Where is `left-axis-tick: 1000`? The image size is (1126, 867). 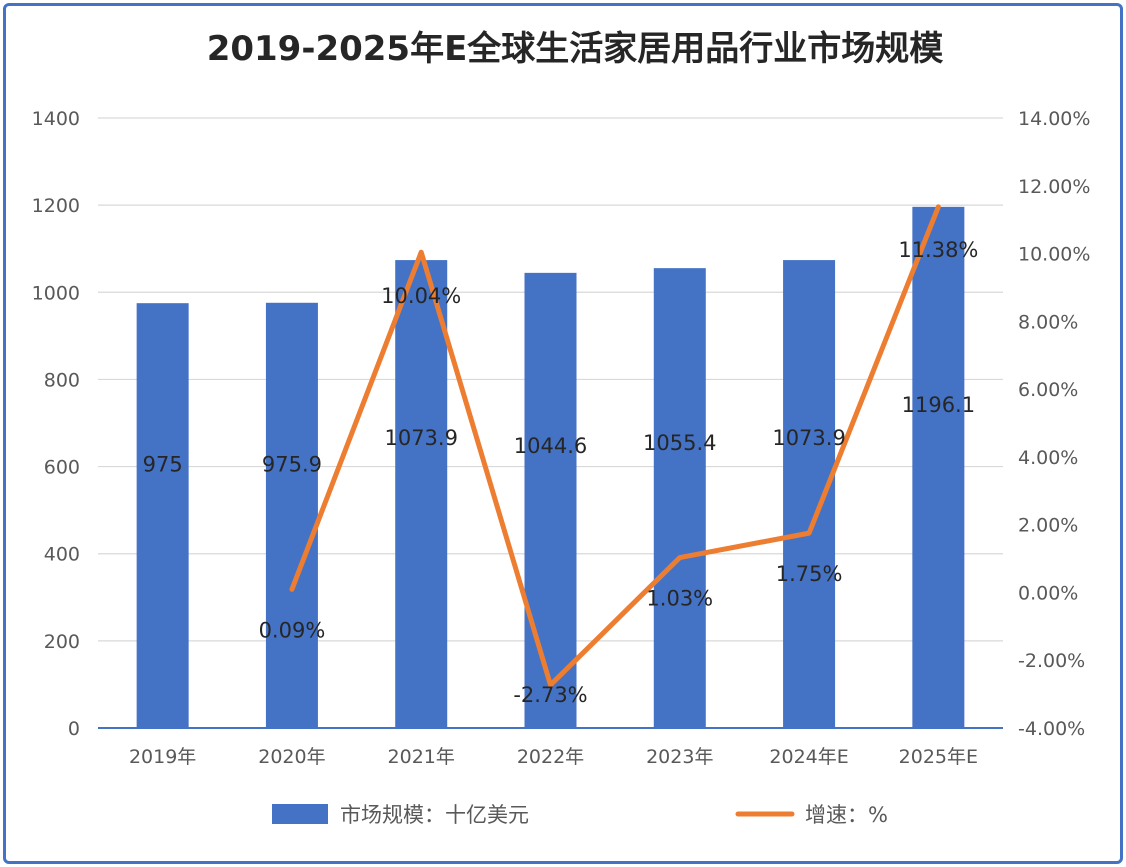 left-axis-tick: 1000 is located at coordinates (56, 293).